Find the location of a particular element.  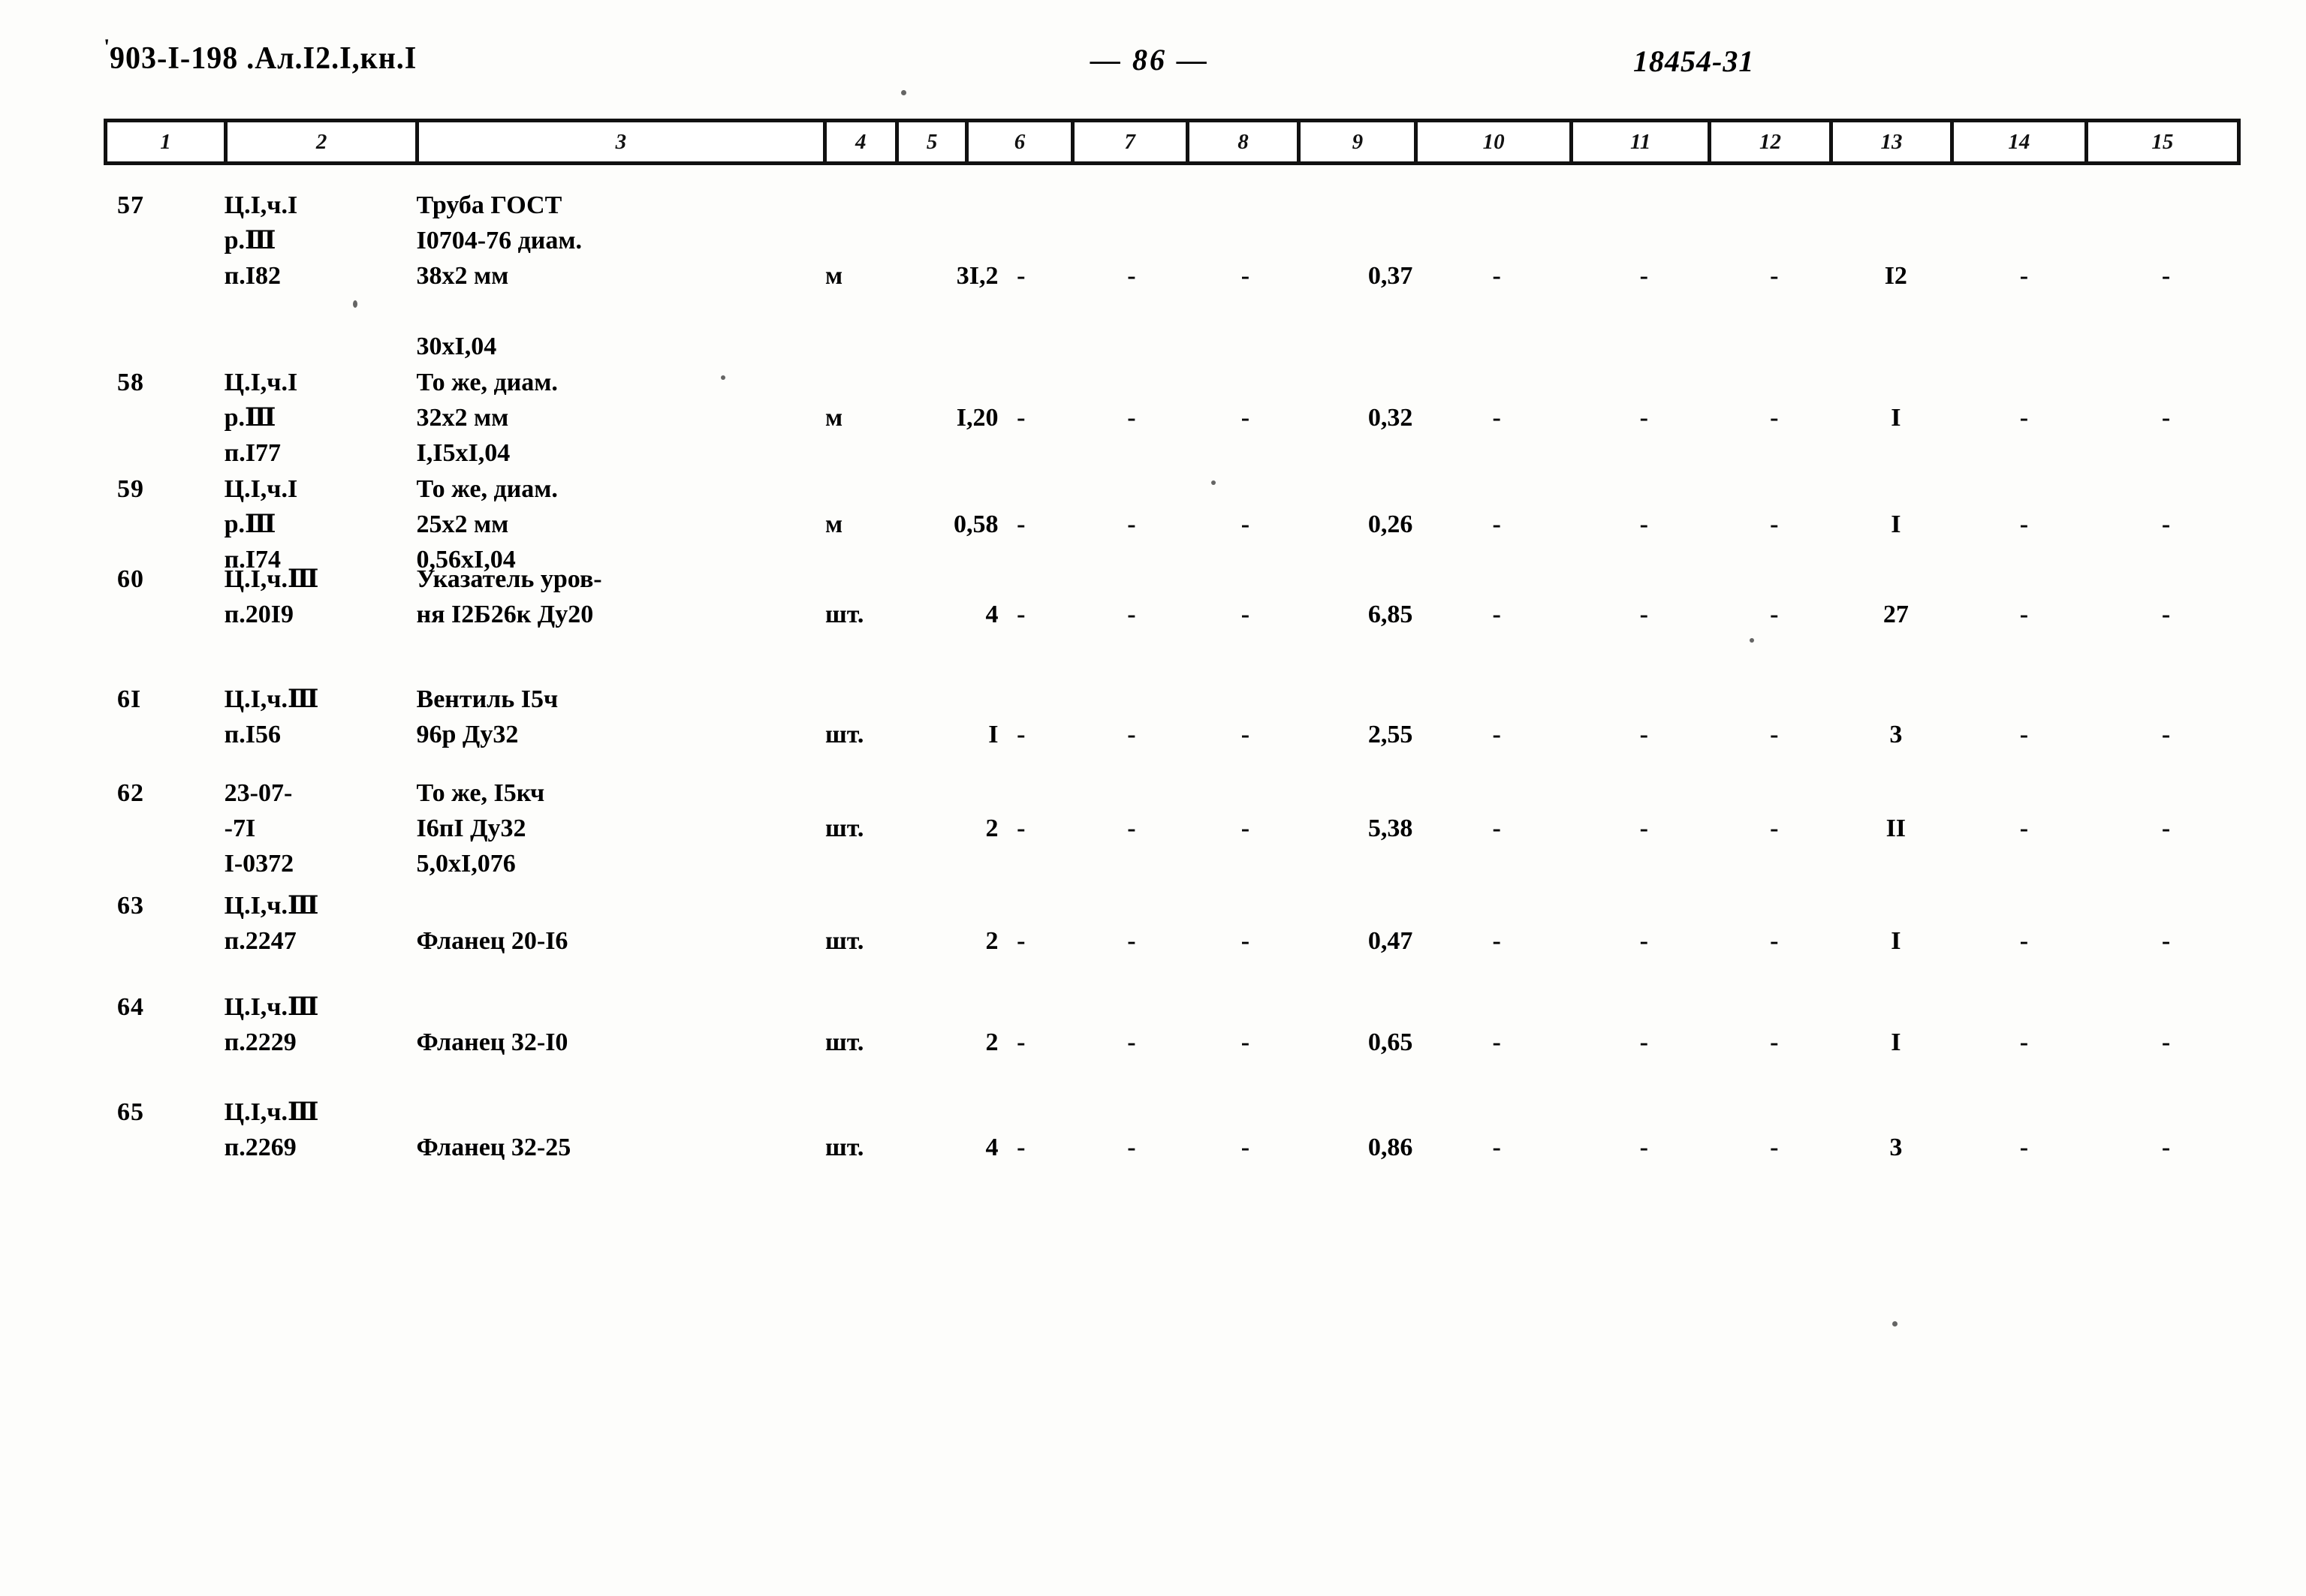

quantity: 0,58 is located at coordinates (976, 524).